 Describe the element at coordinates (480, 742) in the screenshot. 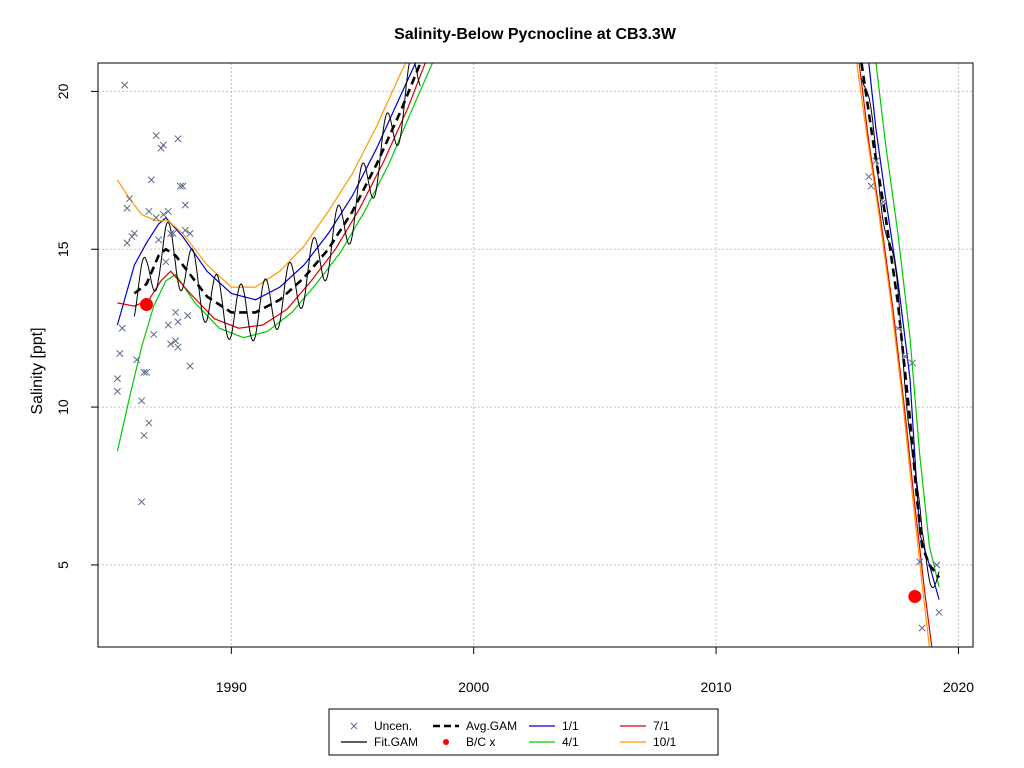

I see `legend-label: B/C x` at that location.